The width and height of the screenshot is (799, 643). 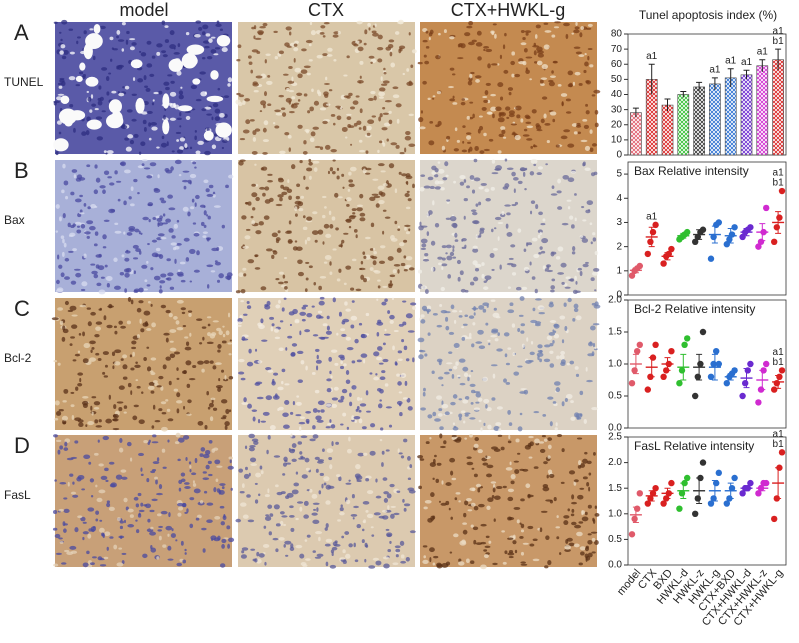 I want to click on y-tick-label: 2.0, so click(x=615, y=462).